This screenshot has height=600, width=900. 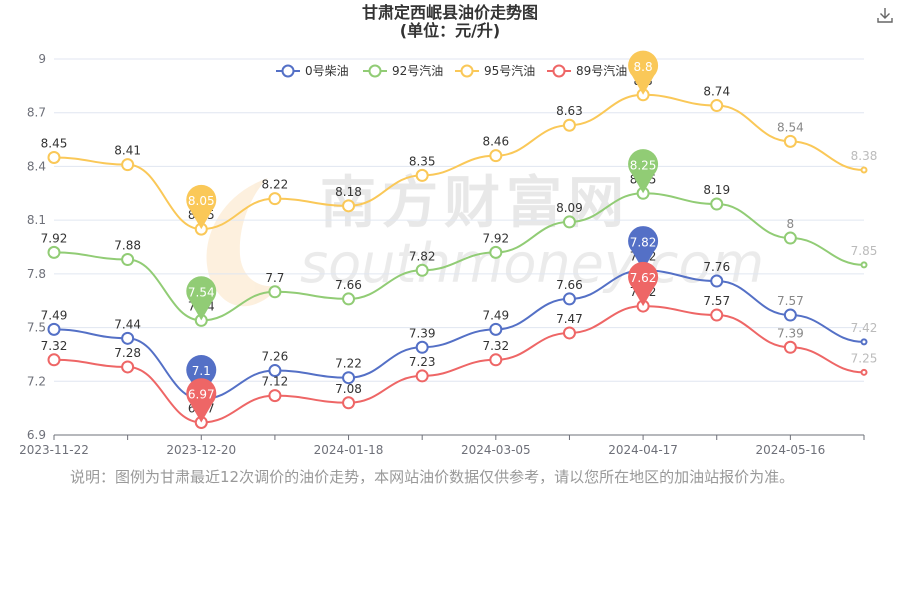 I want to click on max-marker: 8.25, so click(x=643, y=171).